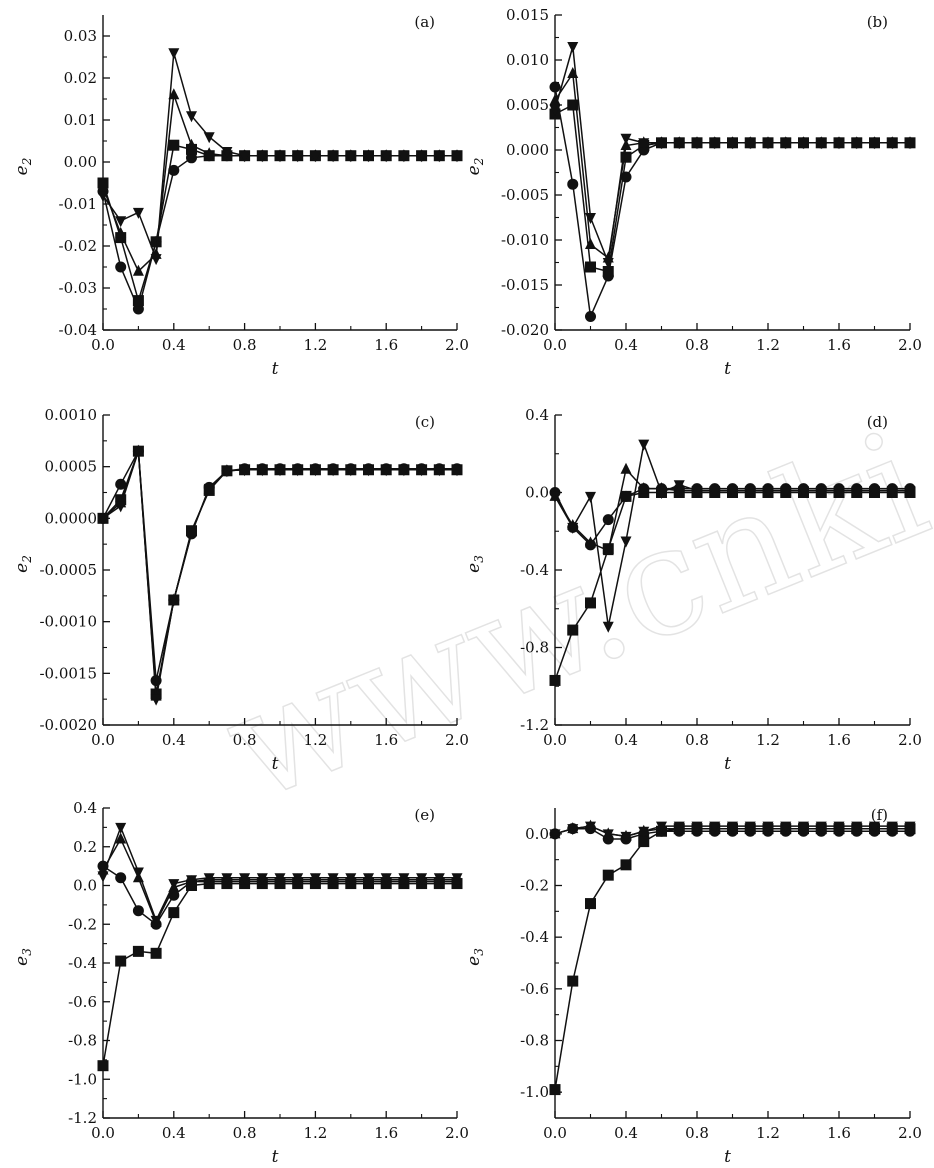  What do you see at coordinates (527, 105) in the screenshot?
I see `y-tick-label: 0.005` at bounding box center [527, 105].